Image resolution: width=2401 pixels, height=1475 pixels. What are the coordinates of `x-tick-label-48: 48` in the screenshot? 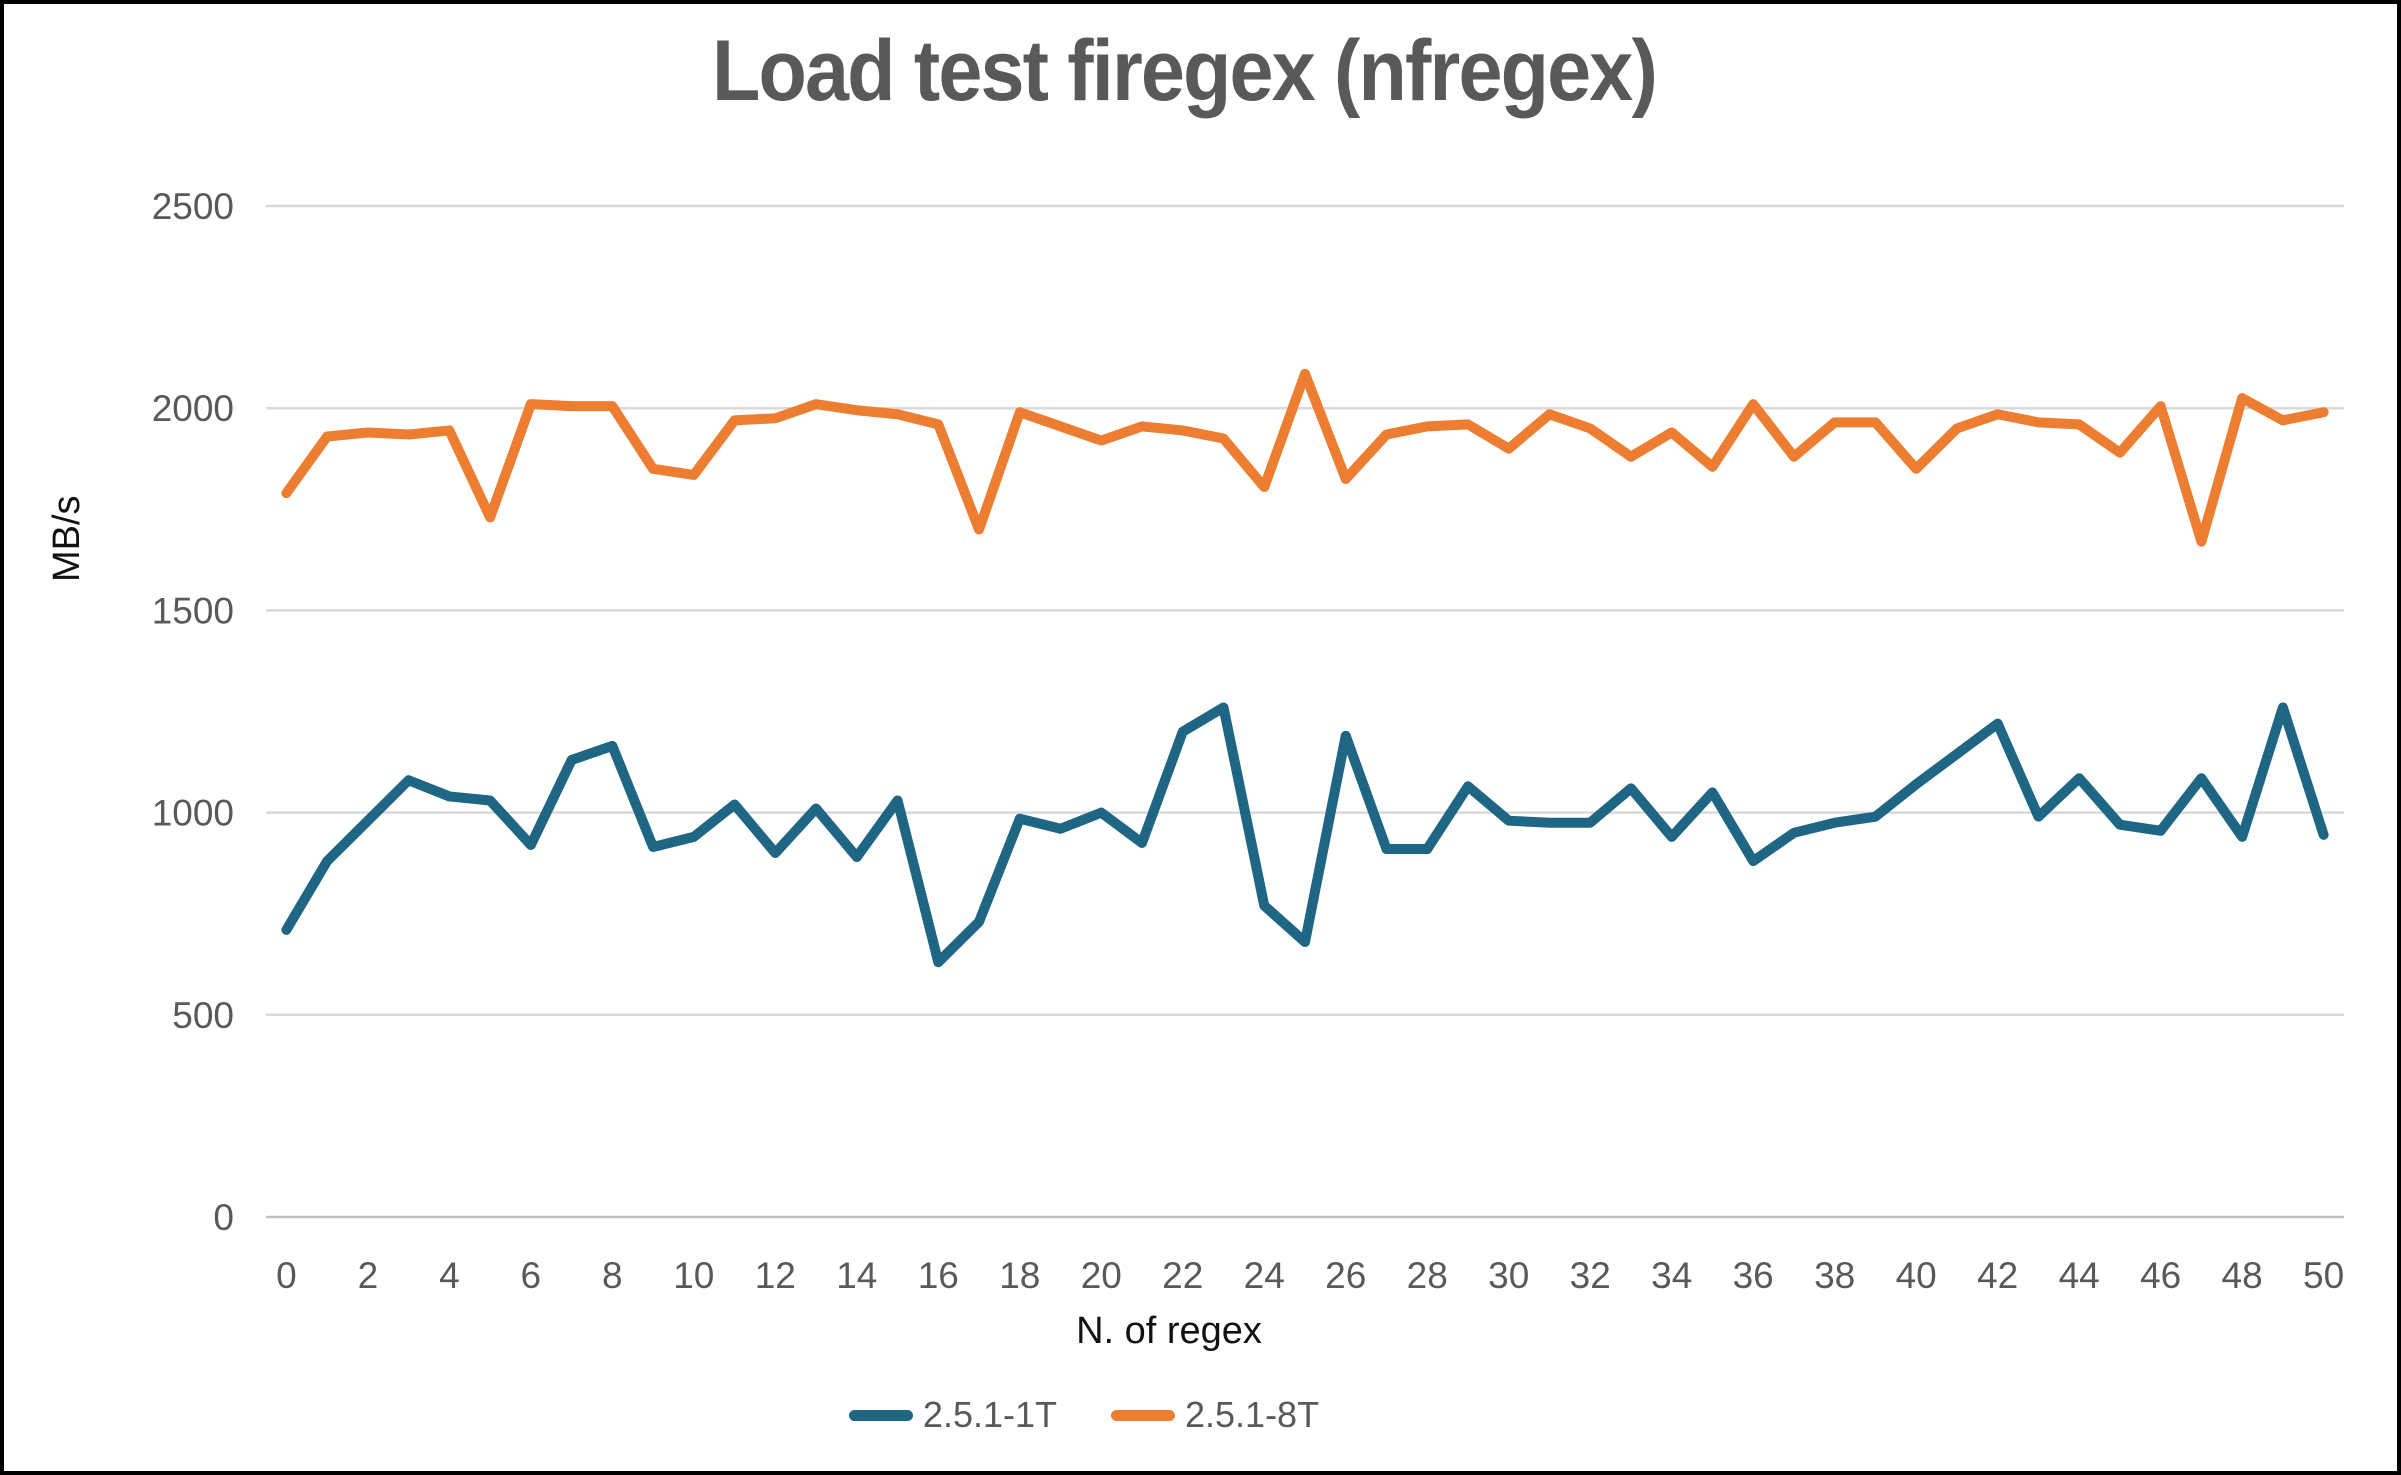 It's located at (2242, 1275).